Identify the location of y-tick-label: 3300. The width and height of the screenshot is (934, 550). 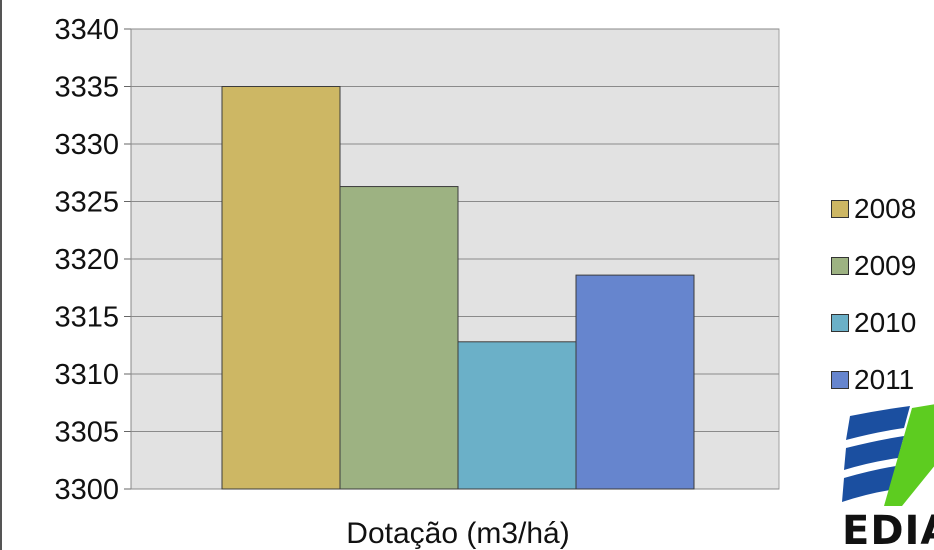
(86, 490).